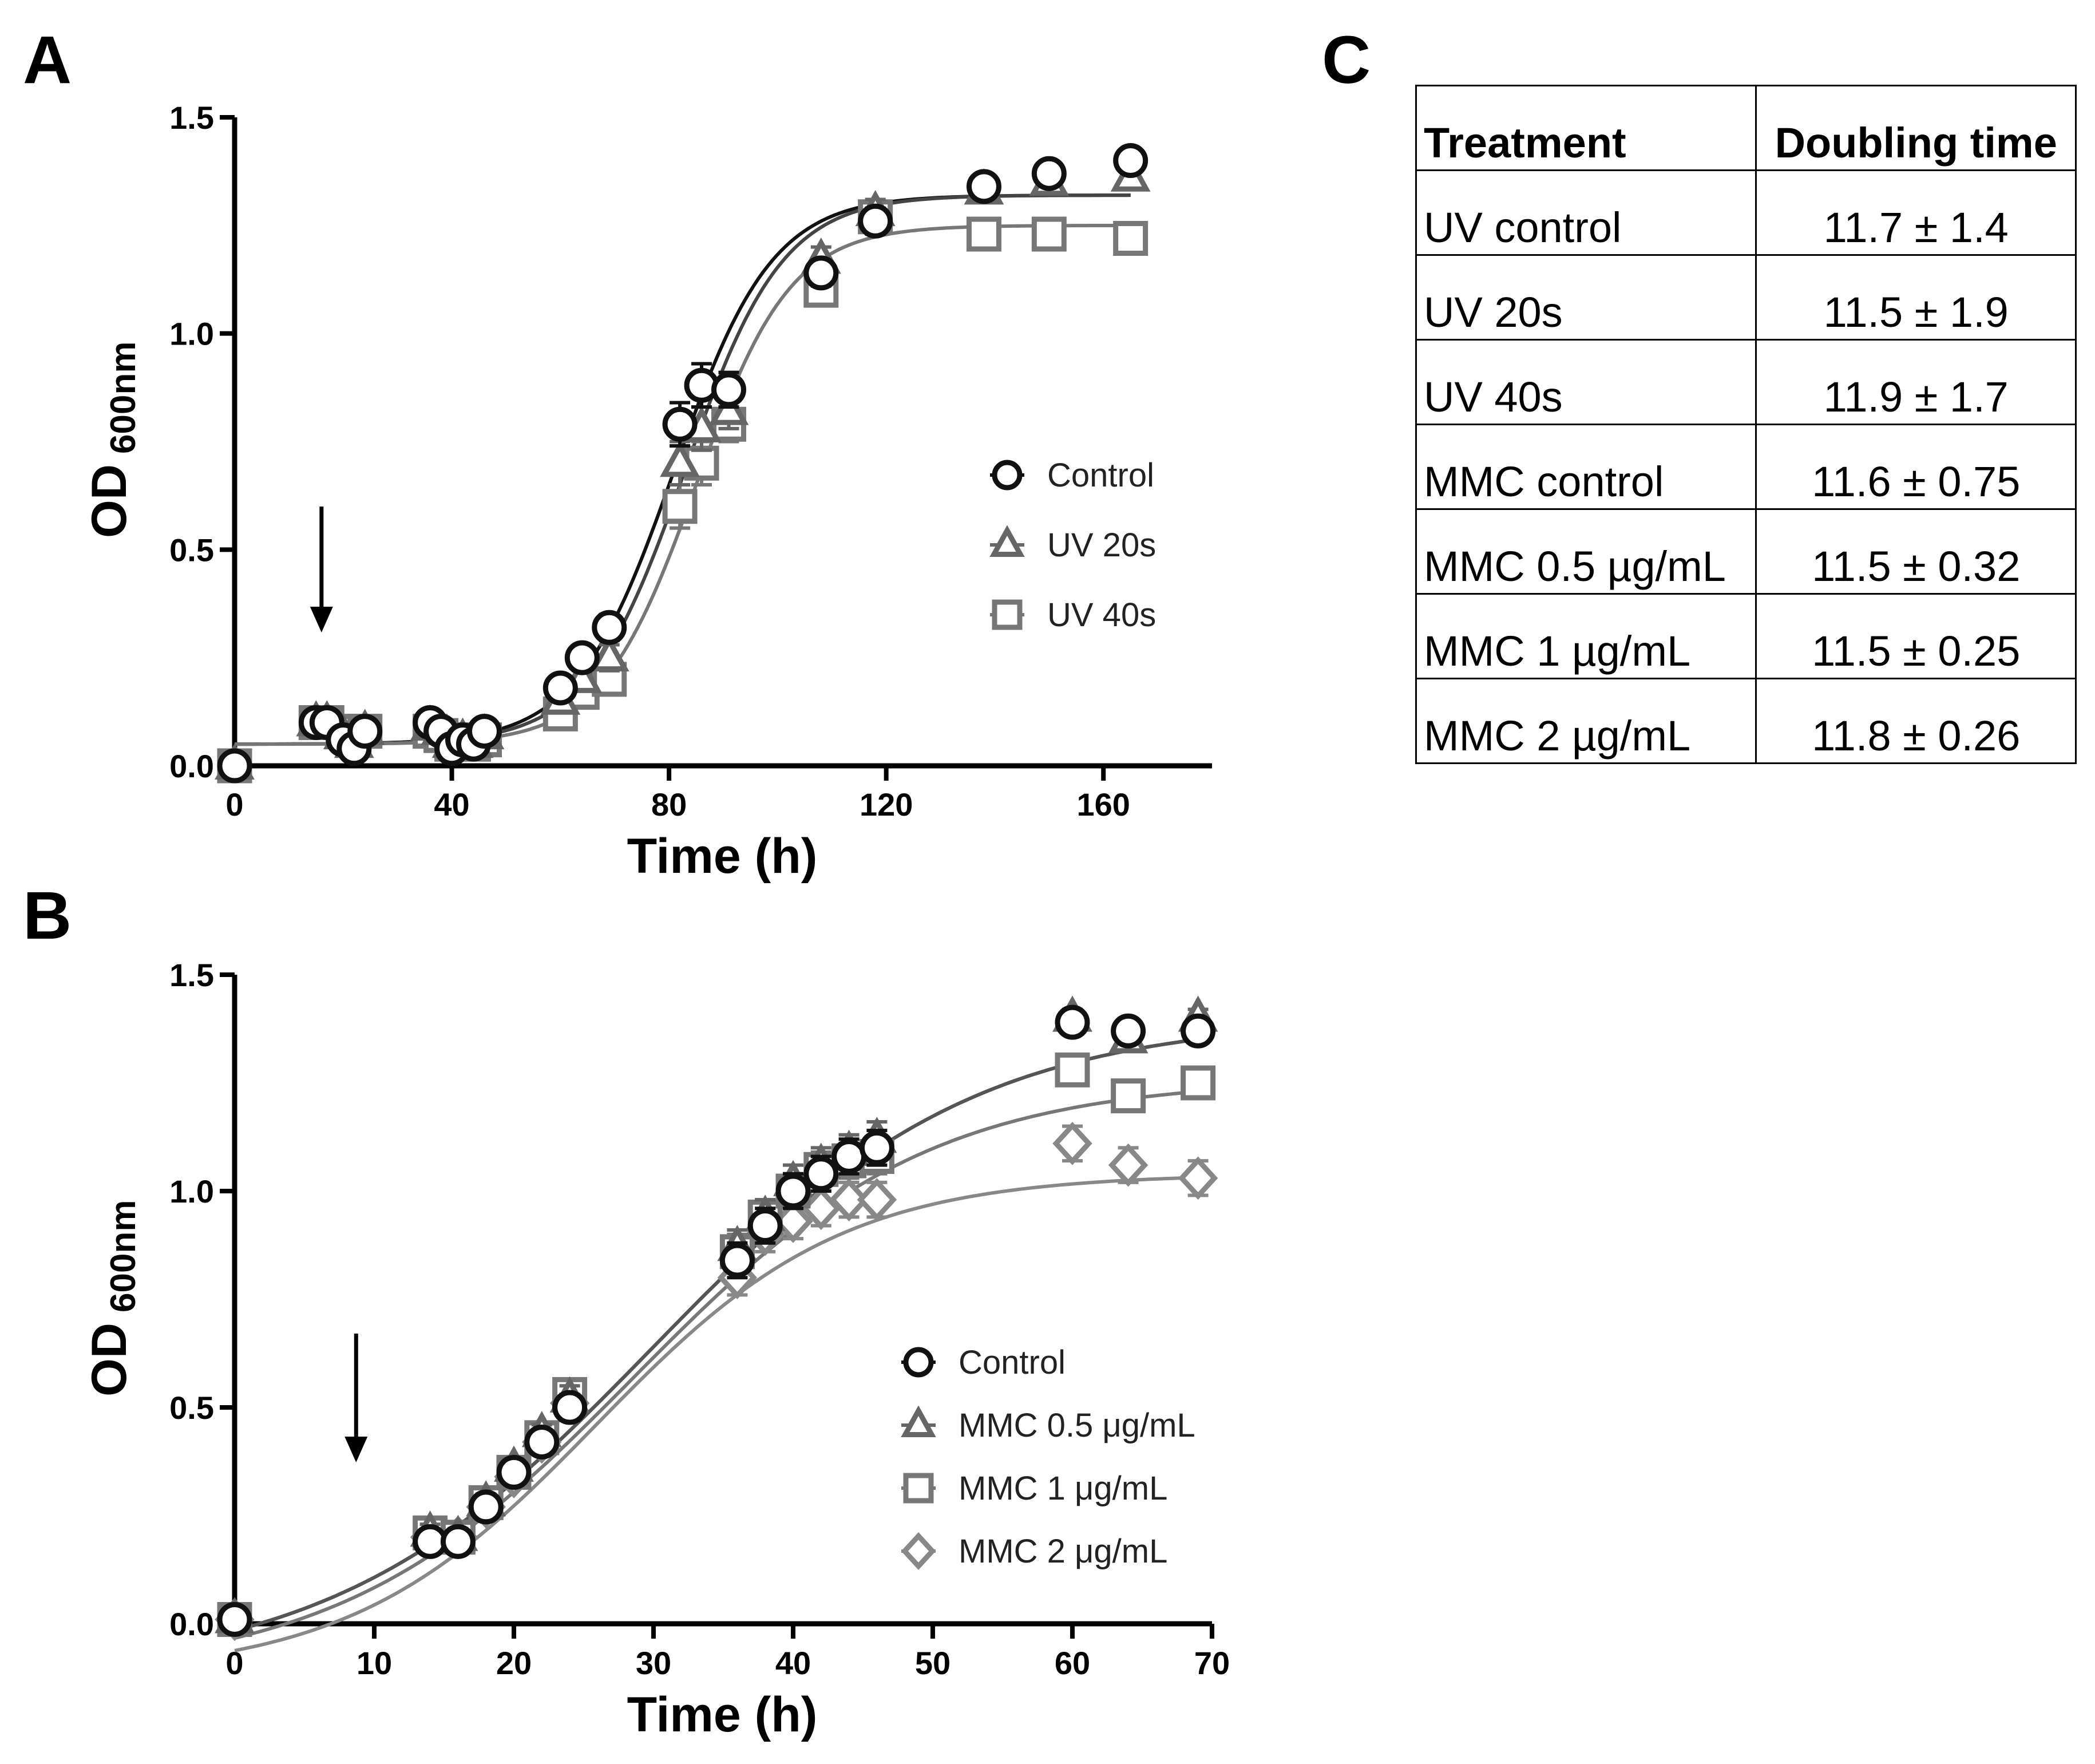 This screenshot has width=2095, height=1764. What do you see at coordinates (669, 804) in the screenshot?
I see `x-tick-label: 80` at bounding box center [669, 804].